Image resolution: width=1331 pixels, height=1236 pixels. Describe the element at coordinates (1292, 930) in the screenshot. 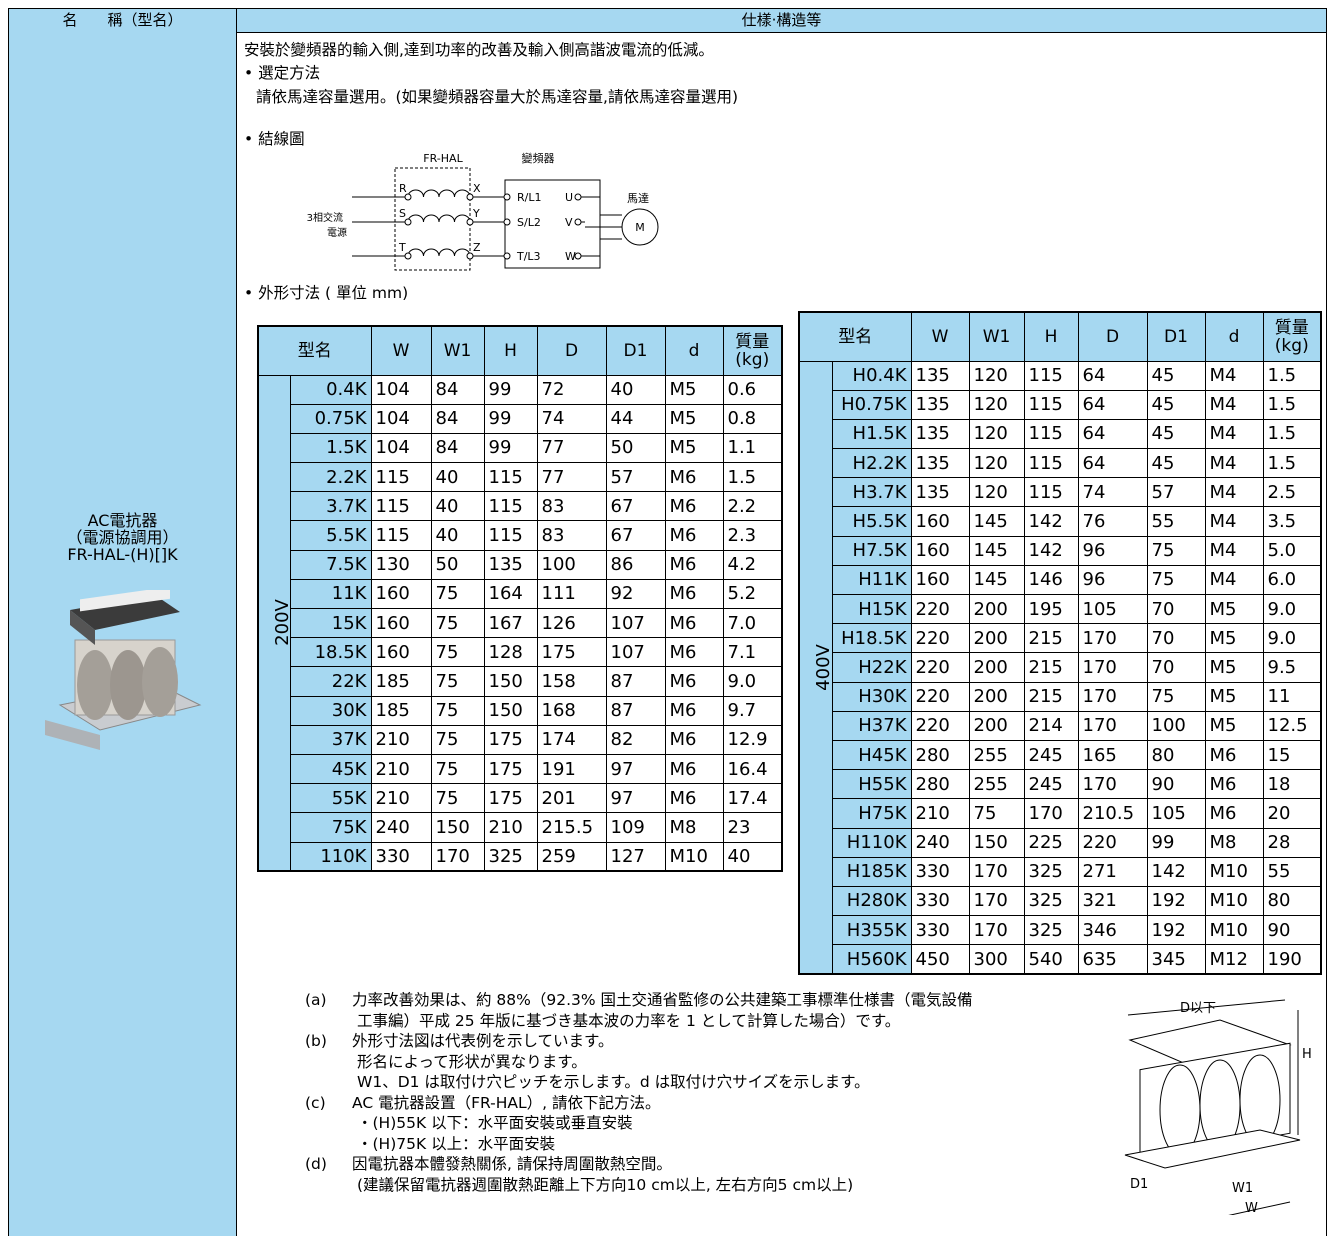

I see `value-cell: 90` at that location.